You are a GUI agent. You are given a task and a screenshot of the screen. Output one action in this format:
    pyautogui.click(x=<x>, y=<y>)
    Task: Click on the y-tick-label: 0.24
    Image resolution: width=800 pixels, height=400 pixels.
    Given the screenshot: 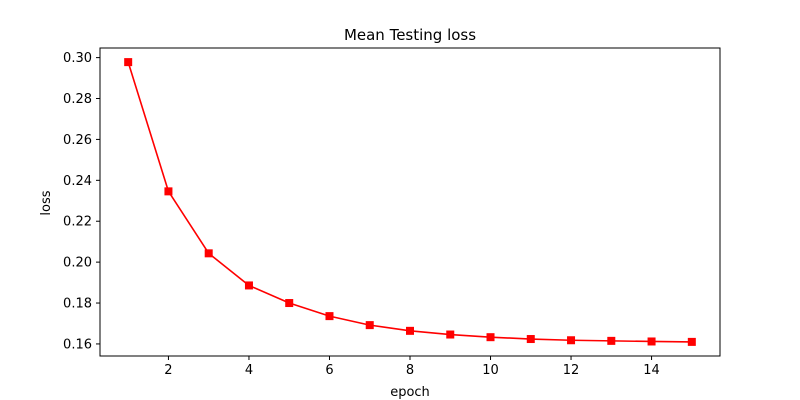 What is the action you would take?
    pyautogui.click(x=77, y=181)
    